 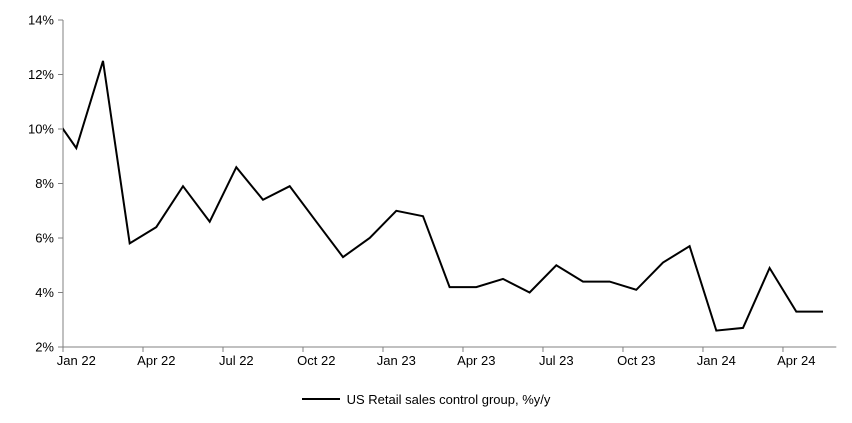 I want to click on x-tick-label: Jan 22, so click(x=76, y=360).